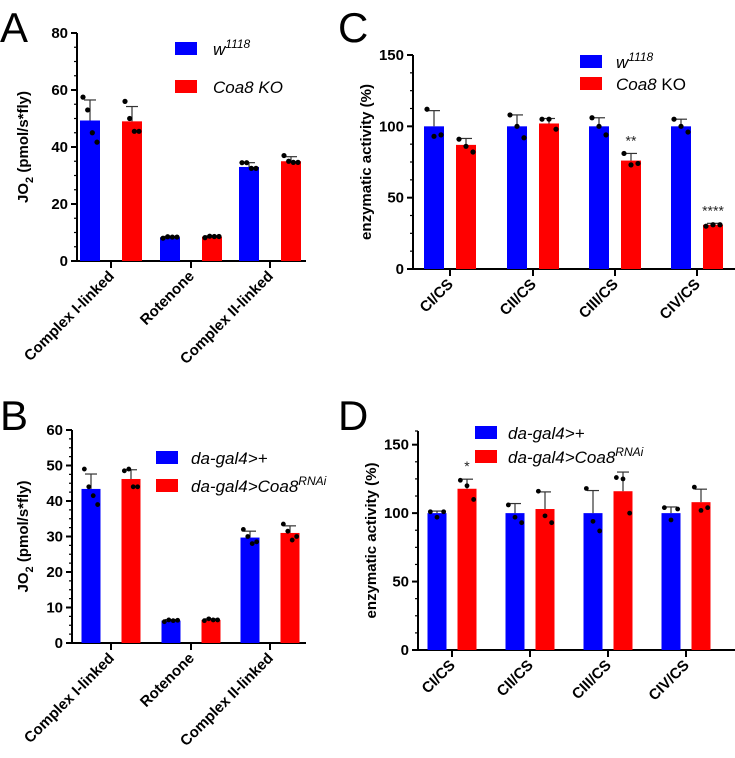  Describe the element at coordinates (396, 445) in the screenshot. I see `y-tick-label: 150` at that location.